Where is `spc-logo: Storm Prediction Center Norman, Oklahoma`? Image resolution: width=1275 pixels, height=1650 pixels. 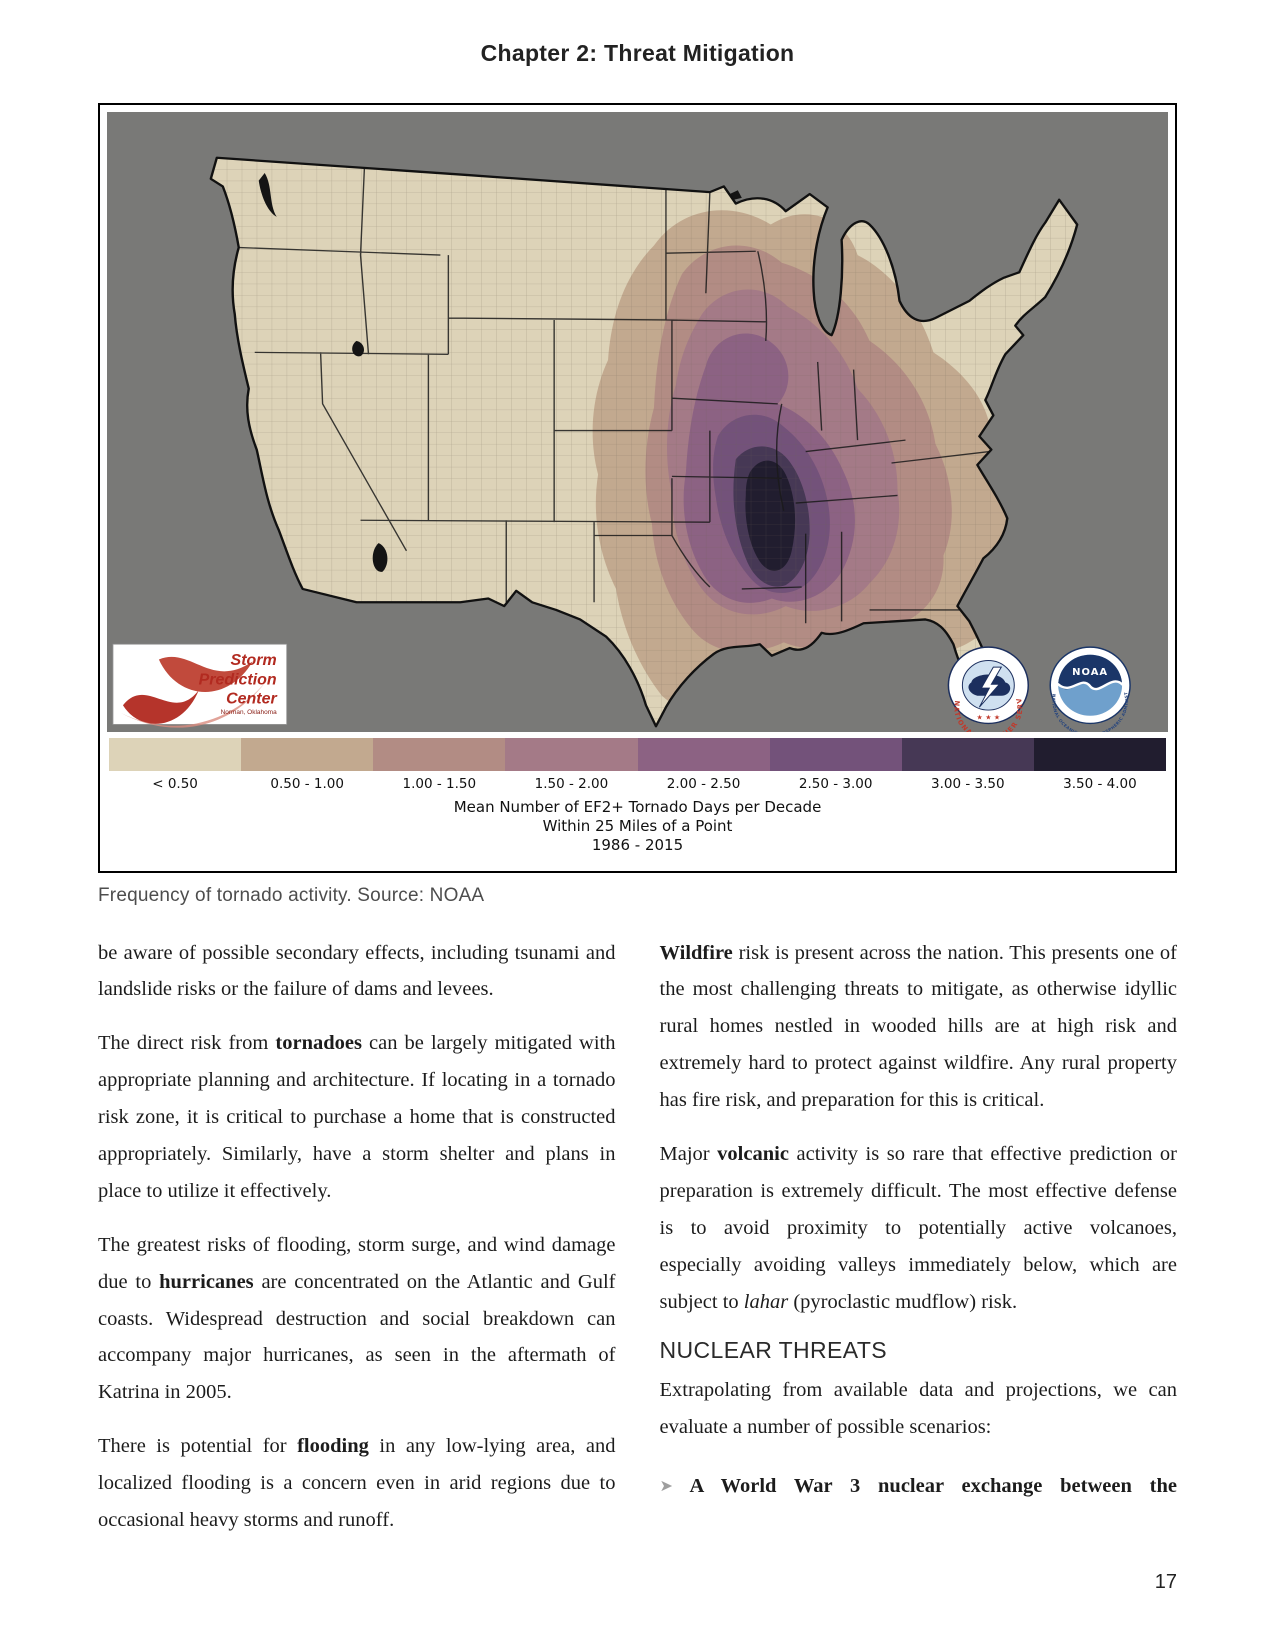
spc-logo: Storm Prediction Center Norman, Oklahoma is located at coordinates (200, 685).